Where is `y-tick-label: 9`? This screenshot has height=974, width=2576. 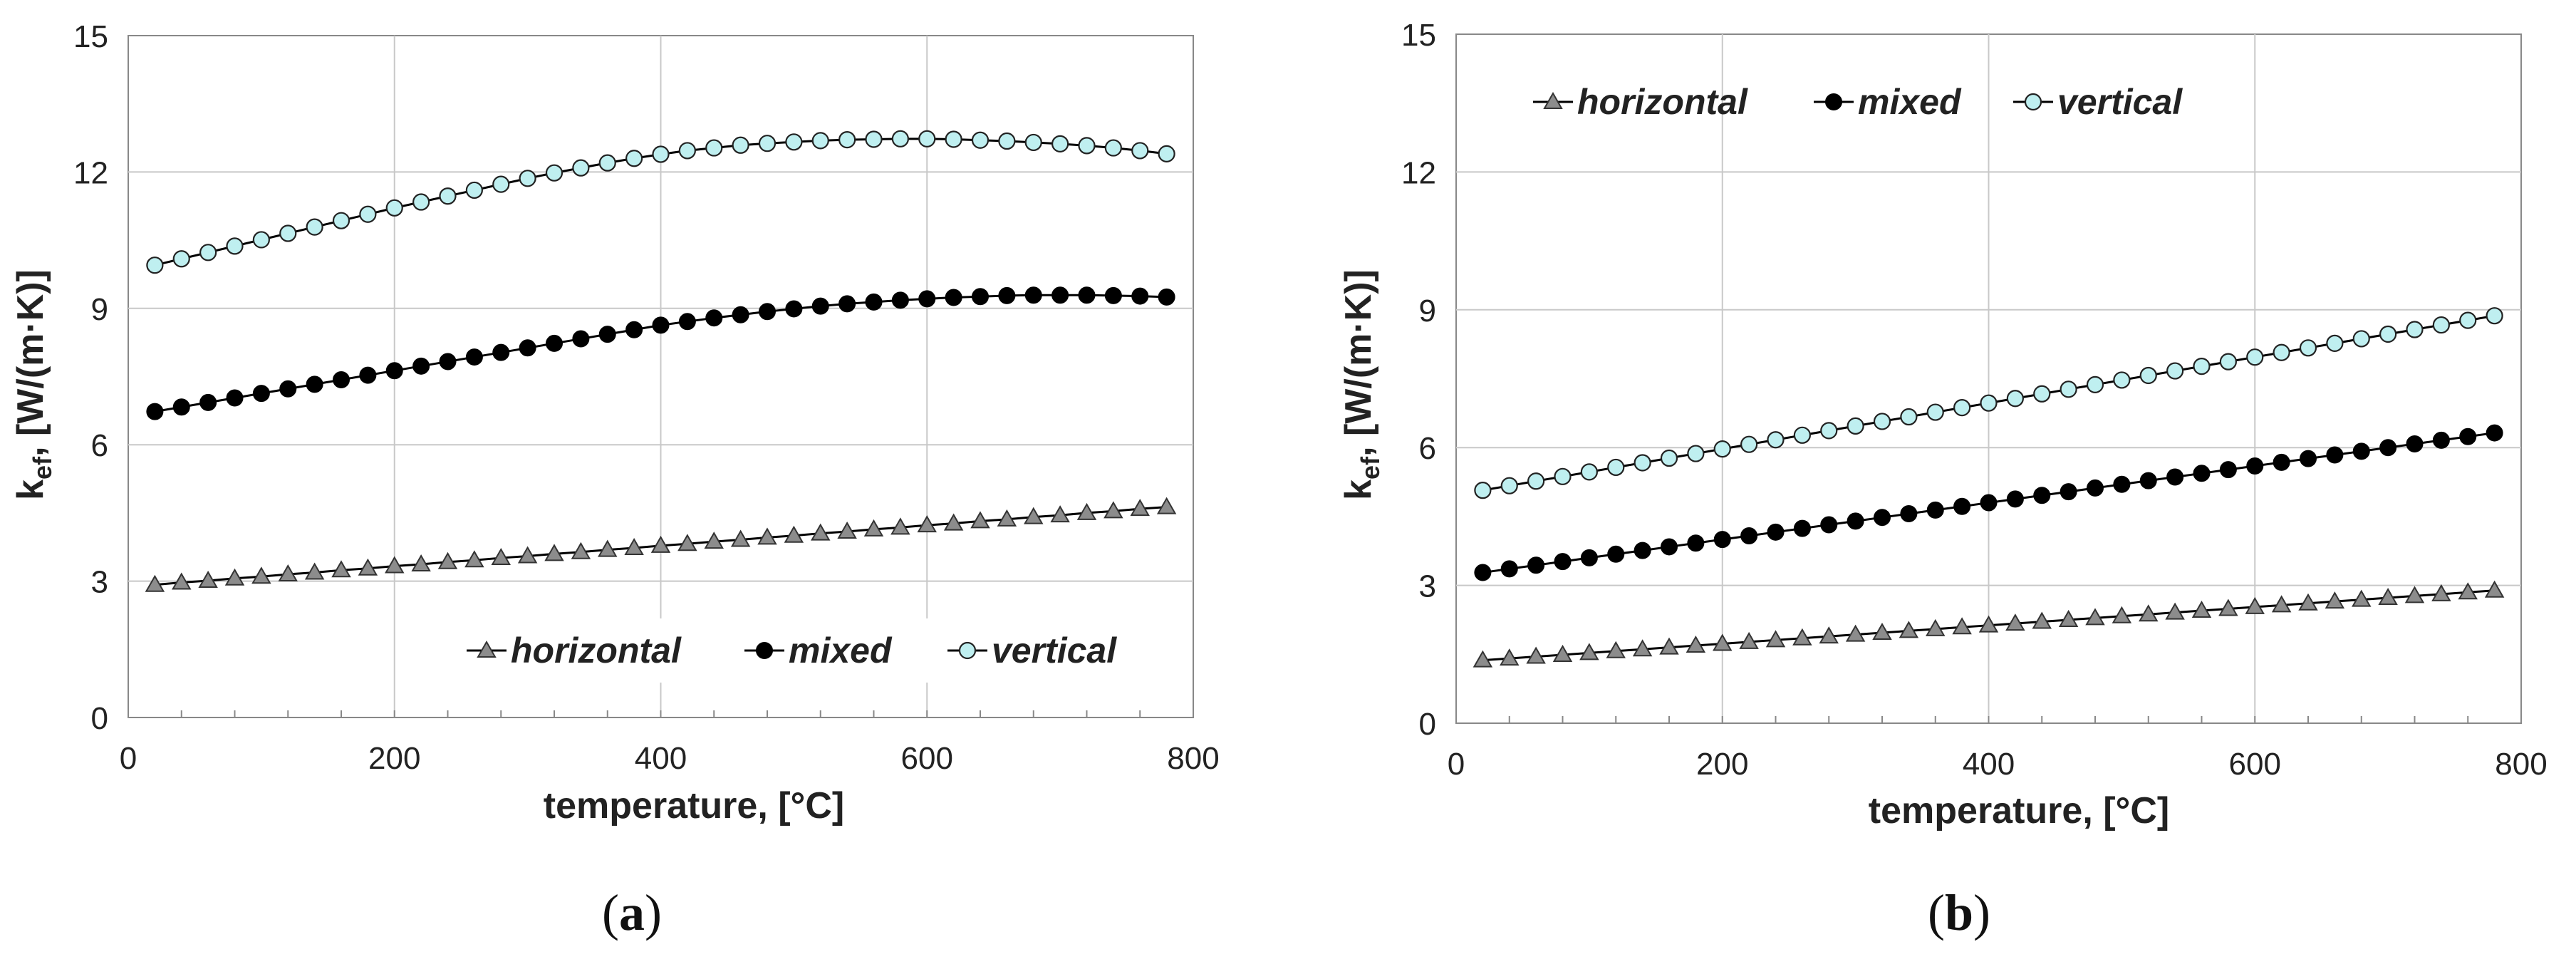 y-tick-label: 9 is located at coordinates (1427, 311).